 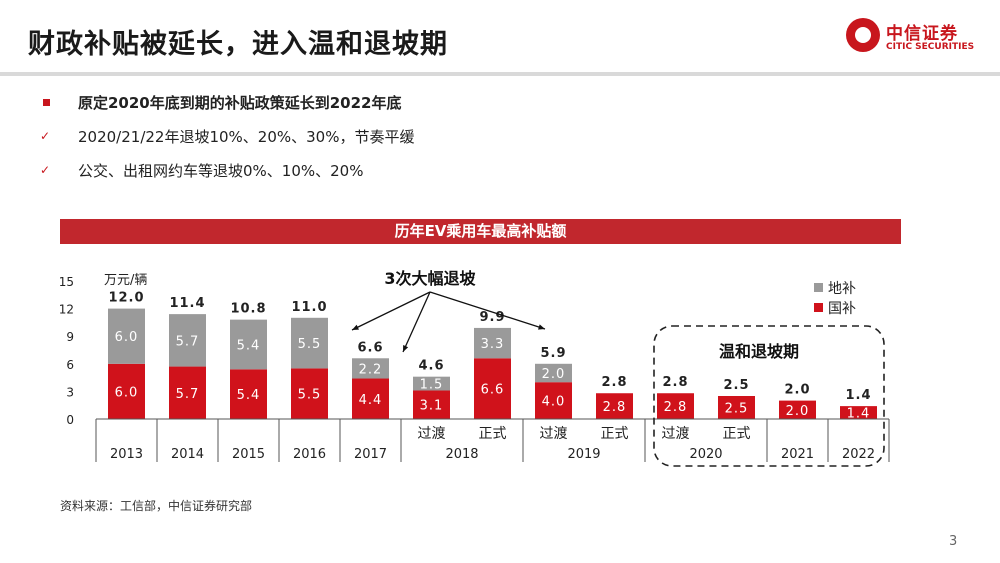 What do you see at coordinates (553, 353) in the screenshot?
I see `bar-total-label: 5.9` at bounding box center [553, 353].